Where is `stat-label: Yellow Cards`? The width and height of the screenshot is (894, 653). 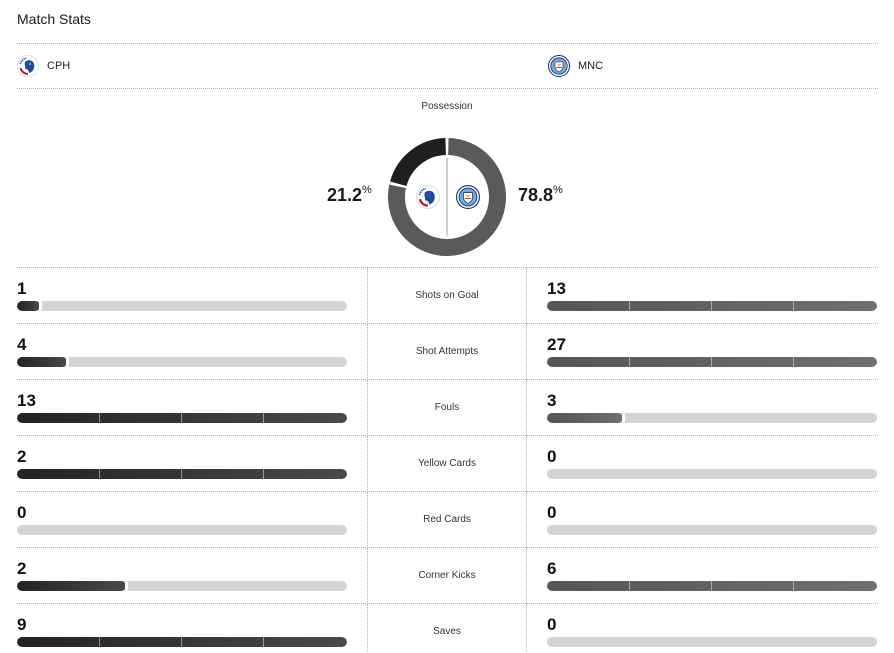 stat-label: Yellow Cards is located at coordinates (447, 463).